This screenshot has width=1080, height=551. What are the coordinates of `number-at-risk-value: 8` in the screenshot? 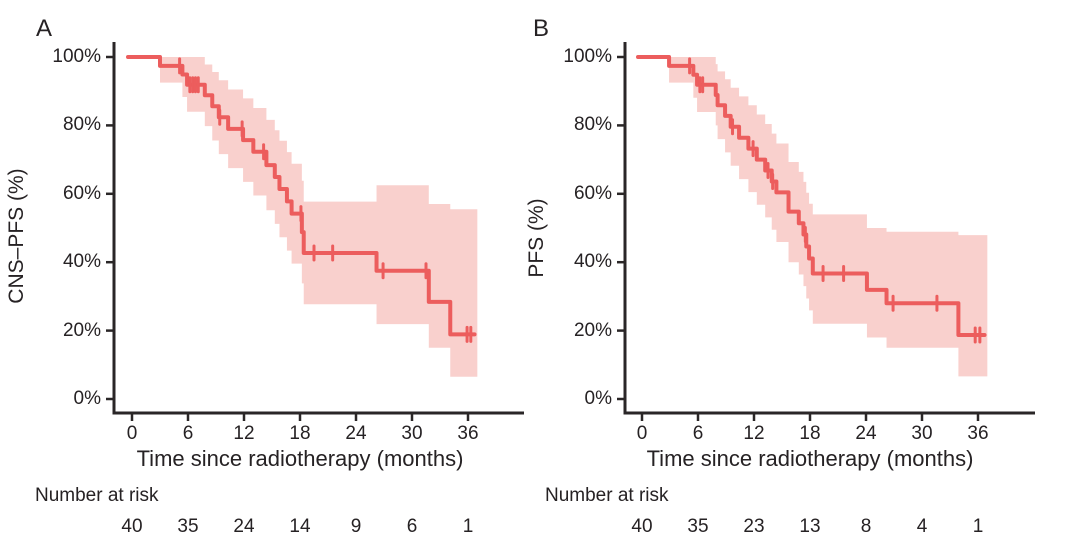 It's located at (866, 526).